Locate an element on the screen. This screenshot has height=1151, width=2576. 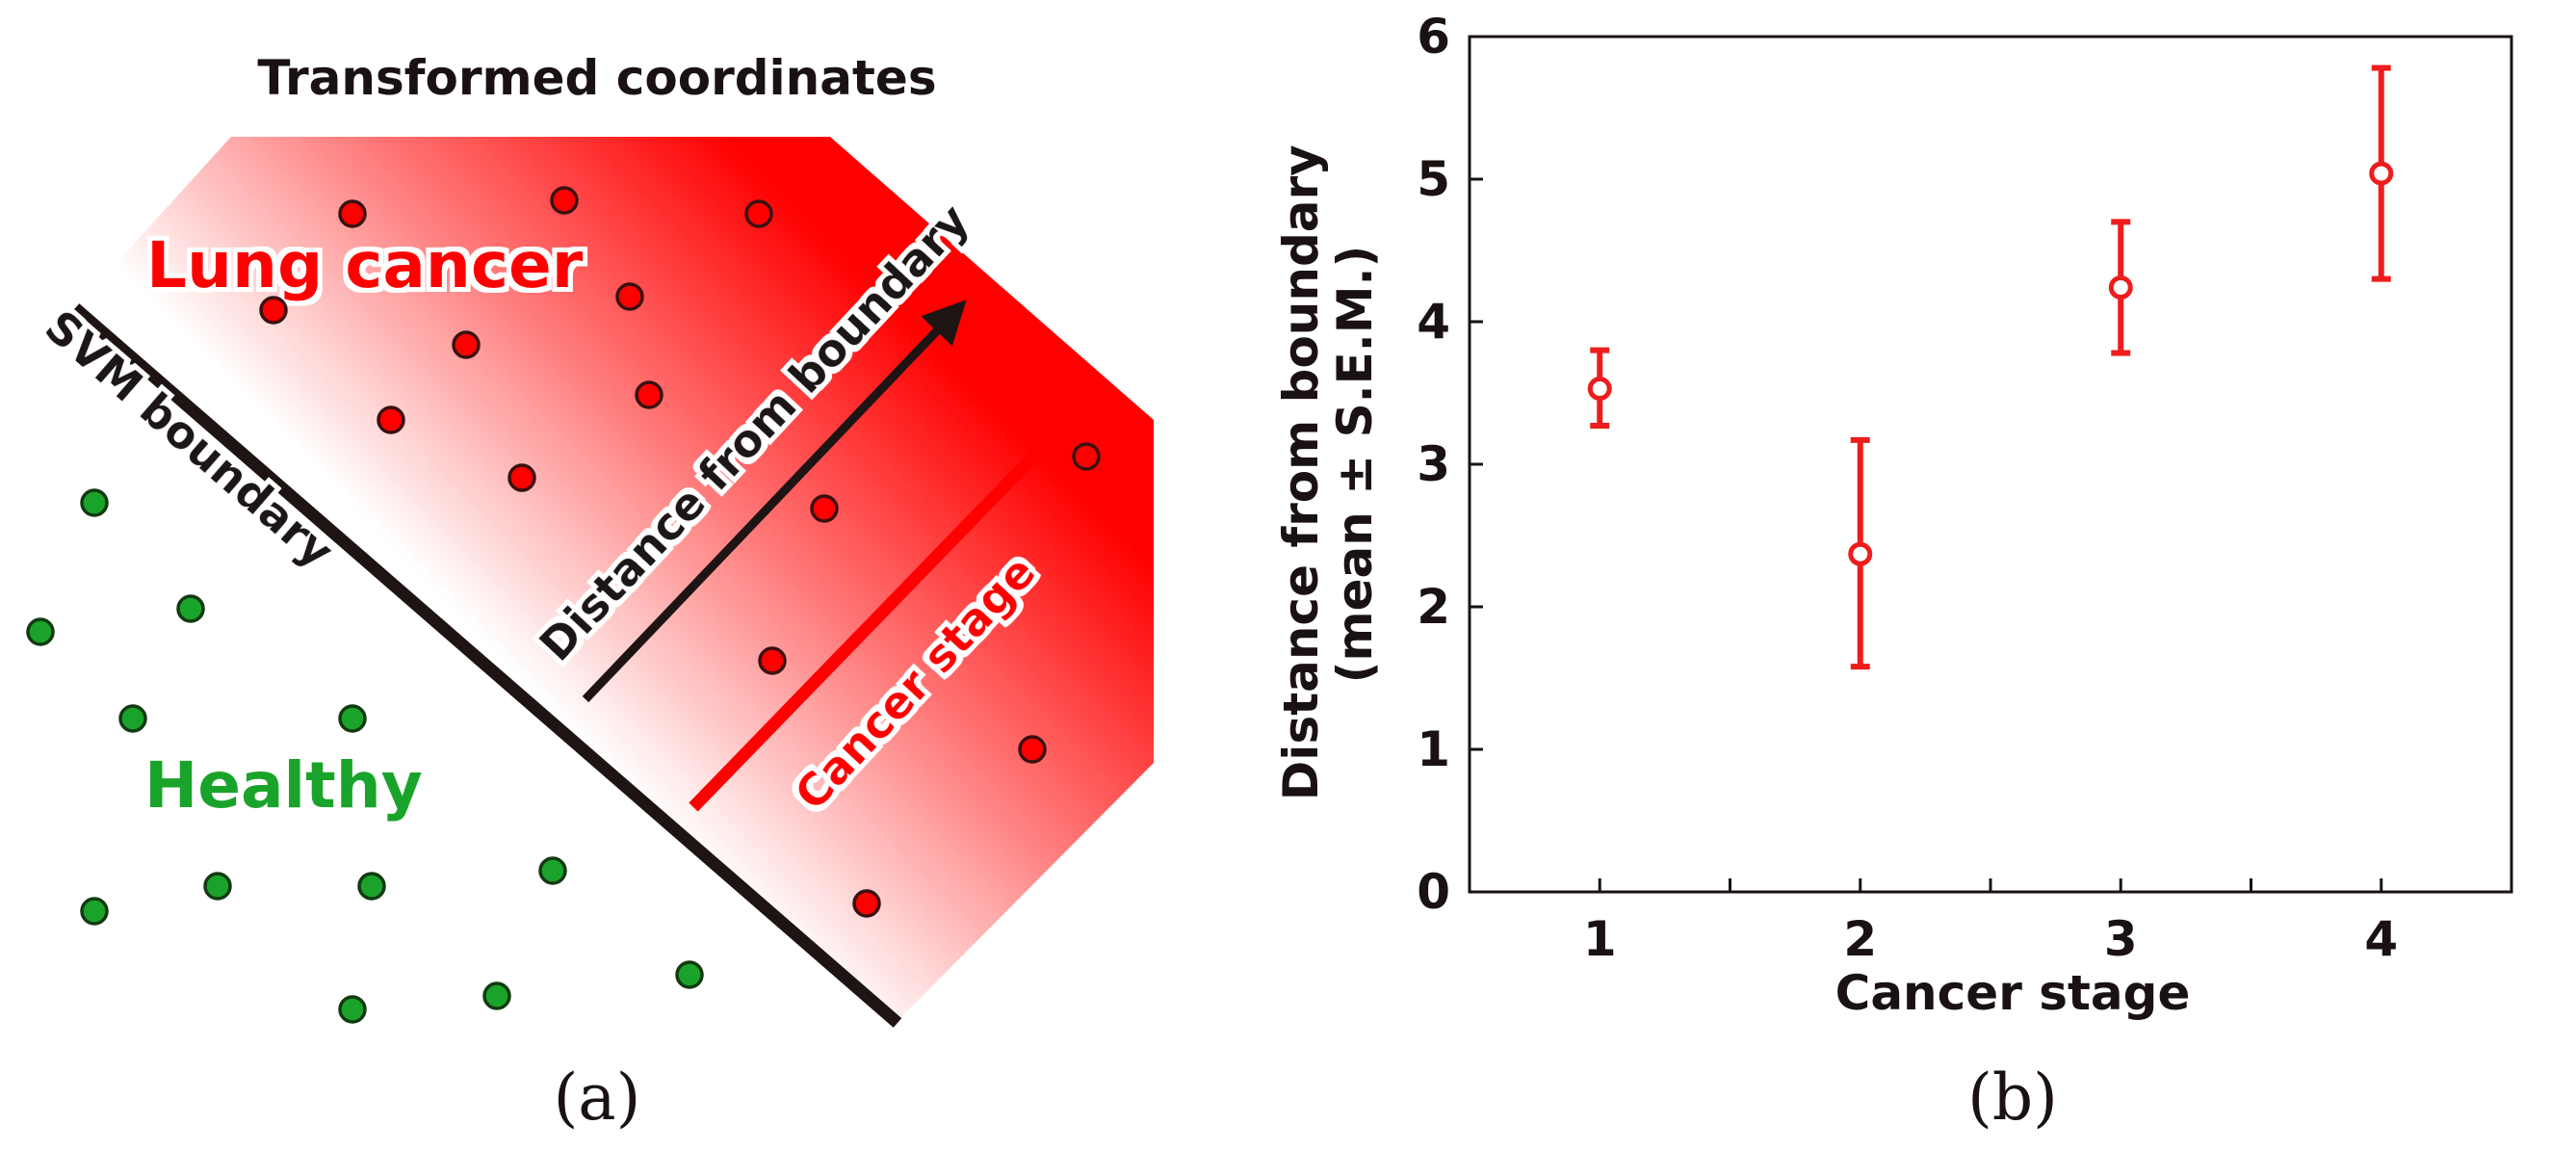
y-tick-label: 0 is located at coordinates (1433, 892).